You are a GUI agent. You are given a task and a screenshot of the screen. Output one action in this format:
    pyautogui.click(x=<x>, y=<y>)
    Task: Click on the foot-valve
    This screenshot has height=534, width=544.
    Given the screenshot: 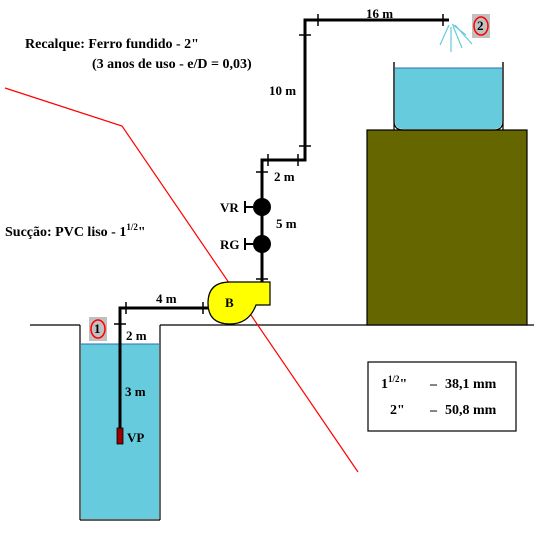 What is the action you would take?
    pyautogui.click(x=120, y=436)
    